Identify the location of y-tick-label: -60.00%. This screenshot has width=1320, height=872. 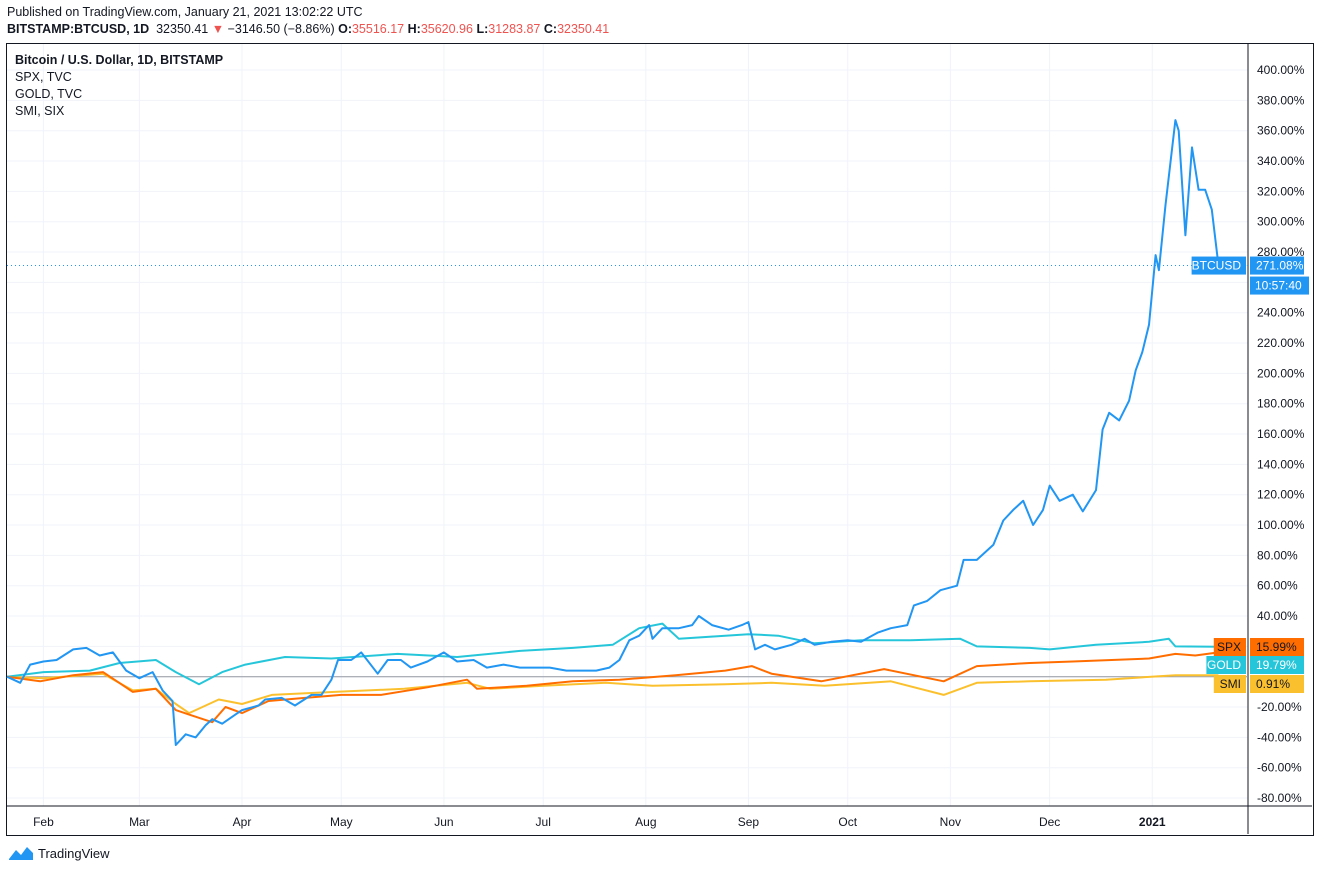
(1279, 768).